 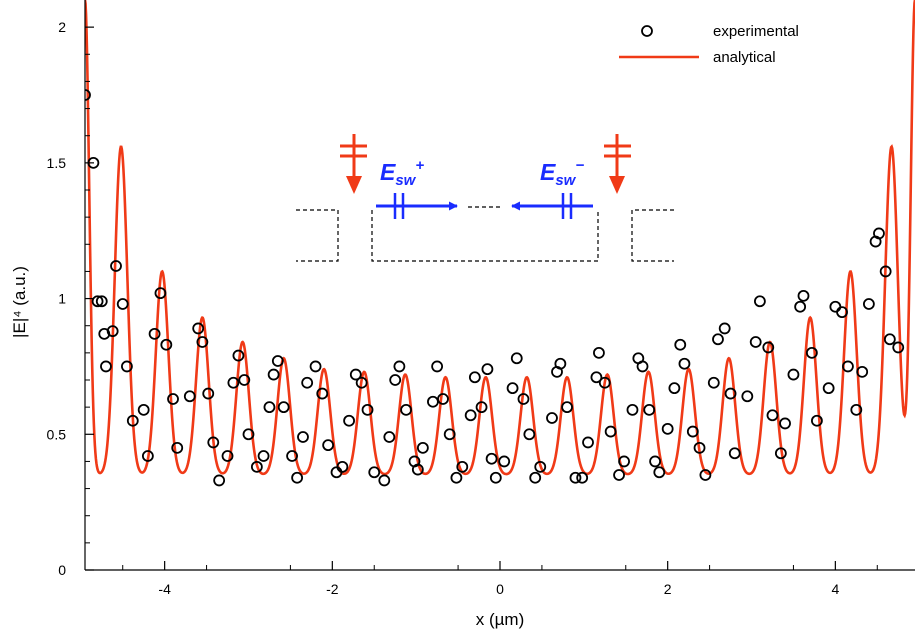 I want to click on x-tick-label: -2, so click(x=332, y=589).